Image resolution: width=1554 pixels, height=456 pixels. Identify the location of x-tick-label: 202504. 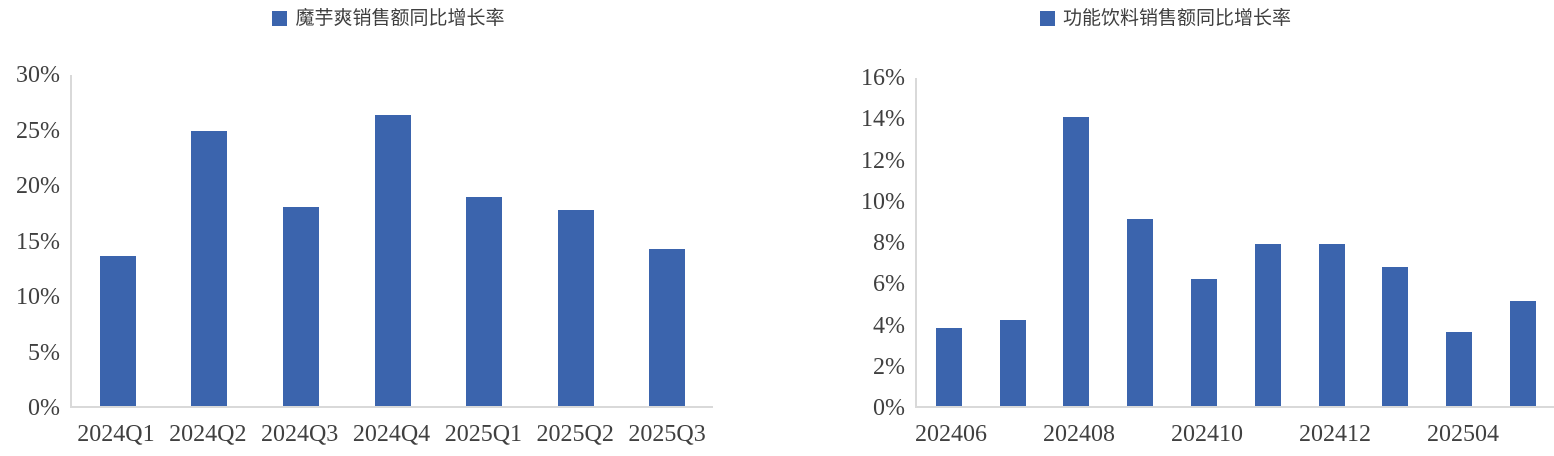
(1463, 434).